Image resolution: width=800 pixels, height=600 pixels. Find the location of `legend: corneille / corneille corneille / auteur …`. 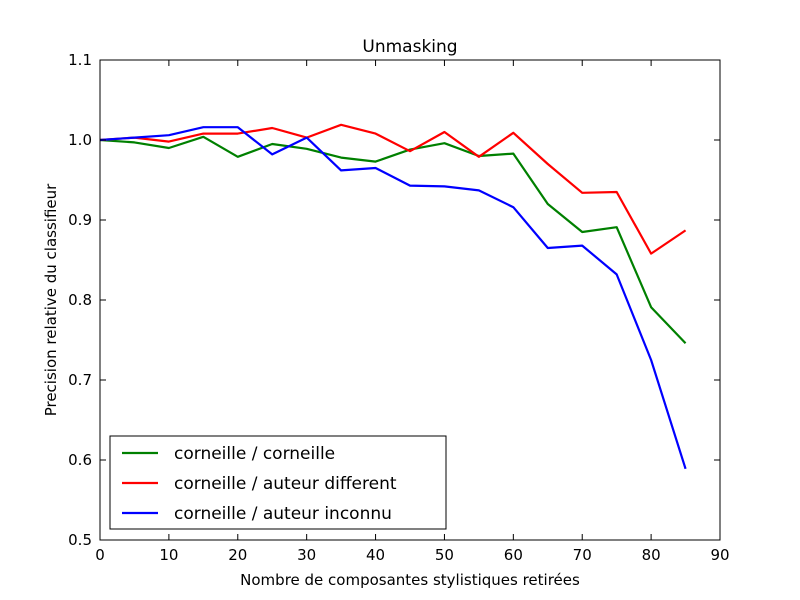

legend: corneille / corneille corneille / auteur … is located at coordinates (278, 482).